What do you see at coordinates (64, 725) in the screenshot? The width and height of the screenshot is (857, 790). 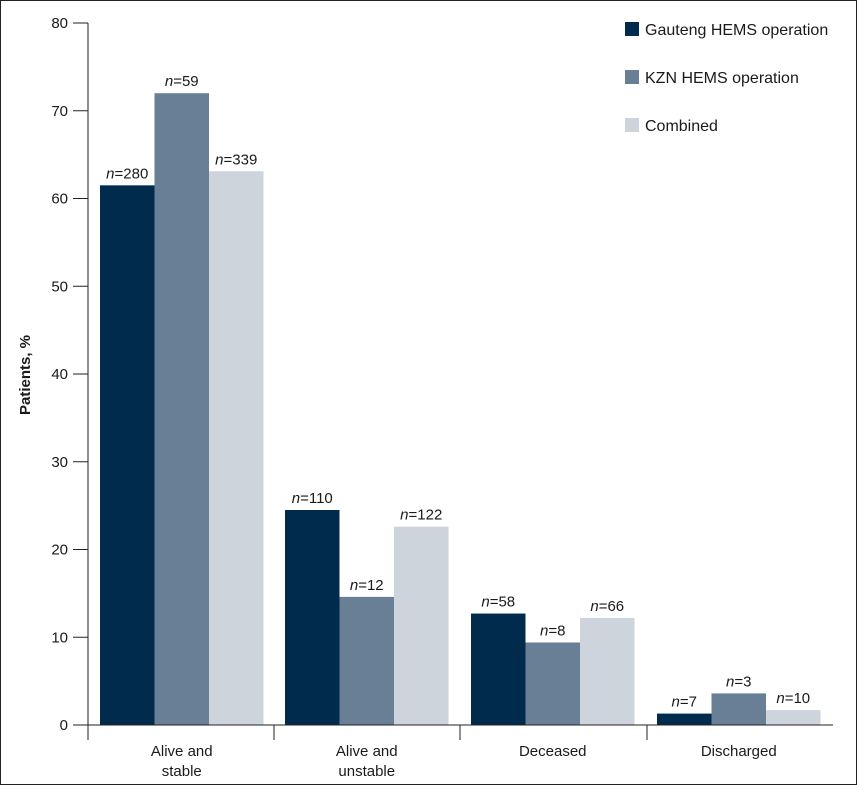 I see `y-tick-label-0: 0` at bounding box center [64, 725].